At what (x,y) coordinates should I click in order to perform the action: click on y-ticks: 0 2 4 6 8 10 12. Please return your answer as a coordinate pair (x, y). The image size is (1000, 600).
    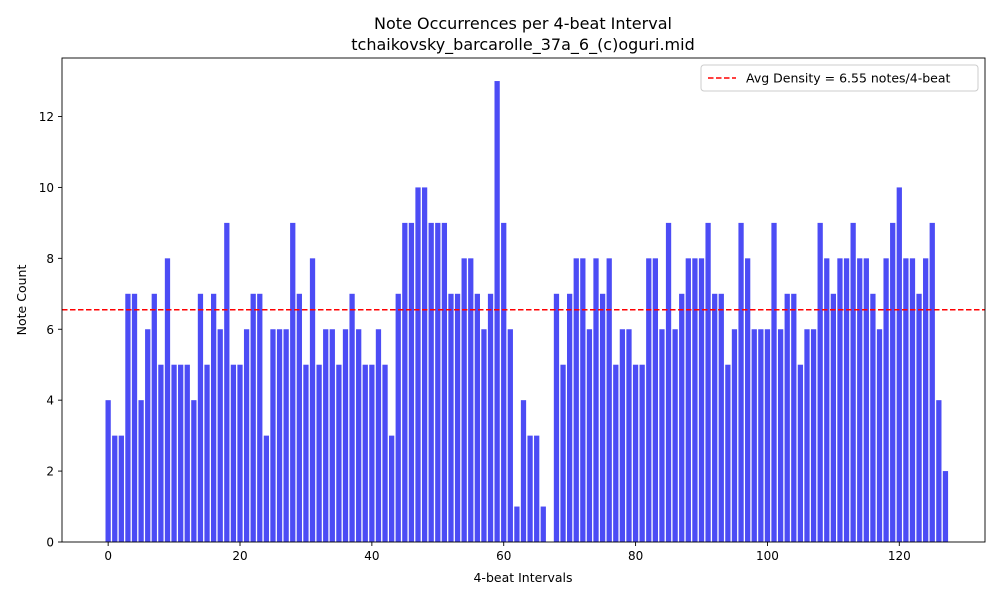
    Looking at the image, I should click on (50, 330).